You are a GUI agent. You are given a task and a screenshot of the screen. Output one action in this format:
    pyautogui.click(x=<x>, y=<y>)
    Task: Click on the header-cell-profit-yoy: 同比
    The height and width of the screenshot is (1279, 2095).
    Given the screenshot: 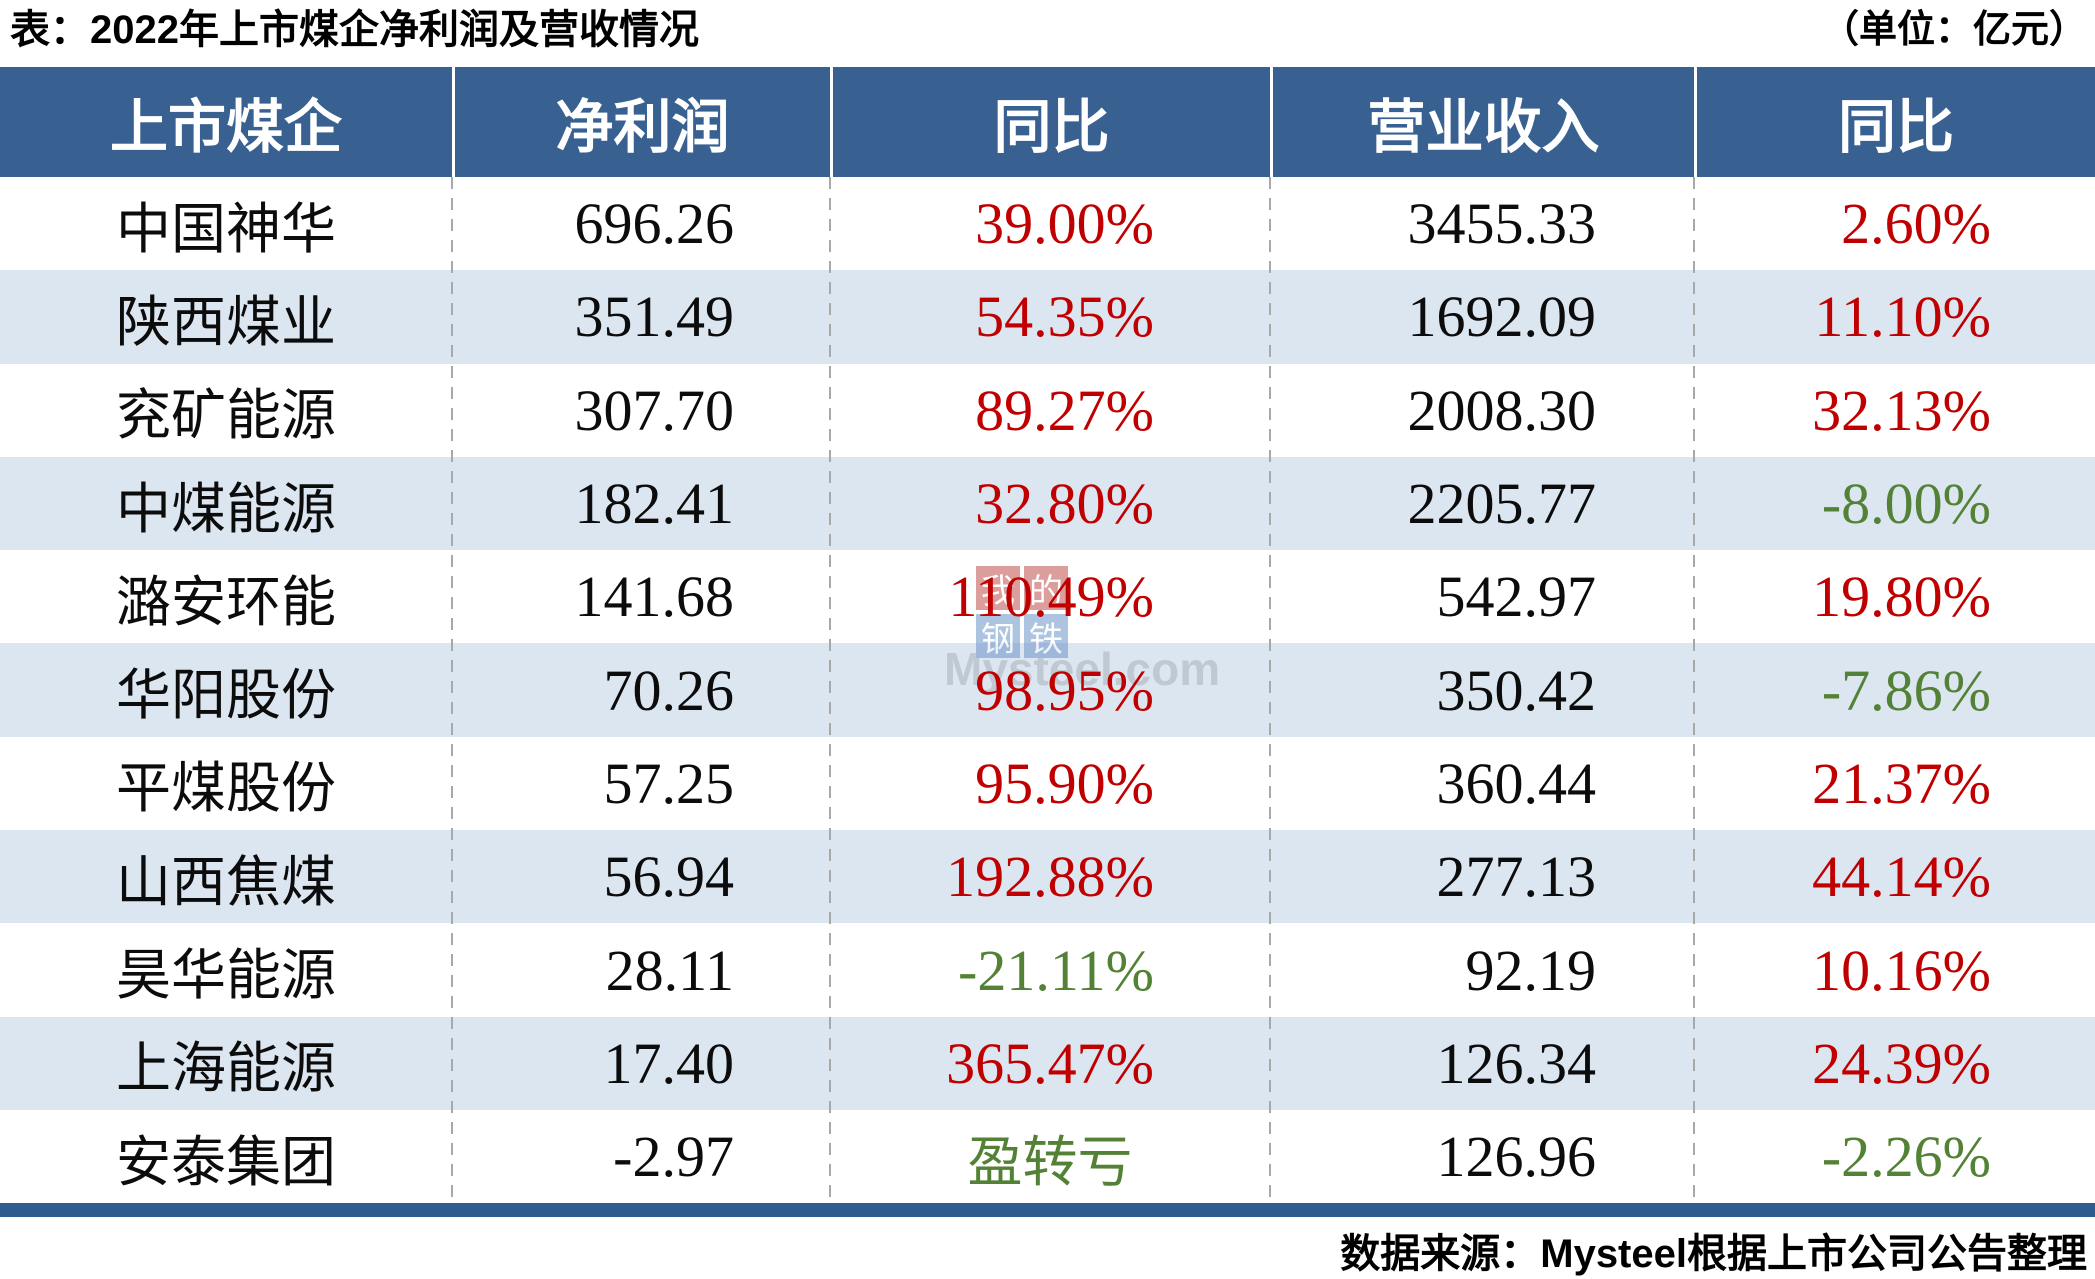 What is the action you would take?
    pyautogui.click(x=1050, y=122)
    